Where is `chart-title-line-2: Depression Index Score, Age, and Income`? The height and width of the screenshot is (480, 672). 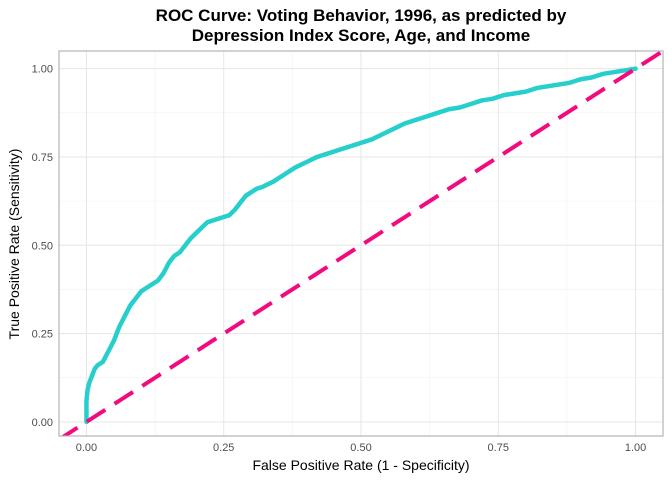
chart-title-line-2: Depression Index Score, Age, and Income is located at coordinates (361, 35).